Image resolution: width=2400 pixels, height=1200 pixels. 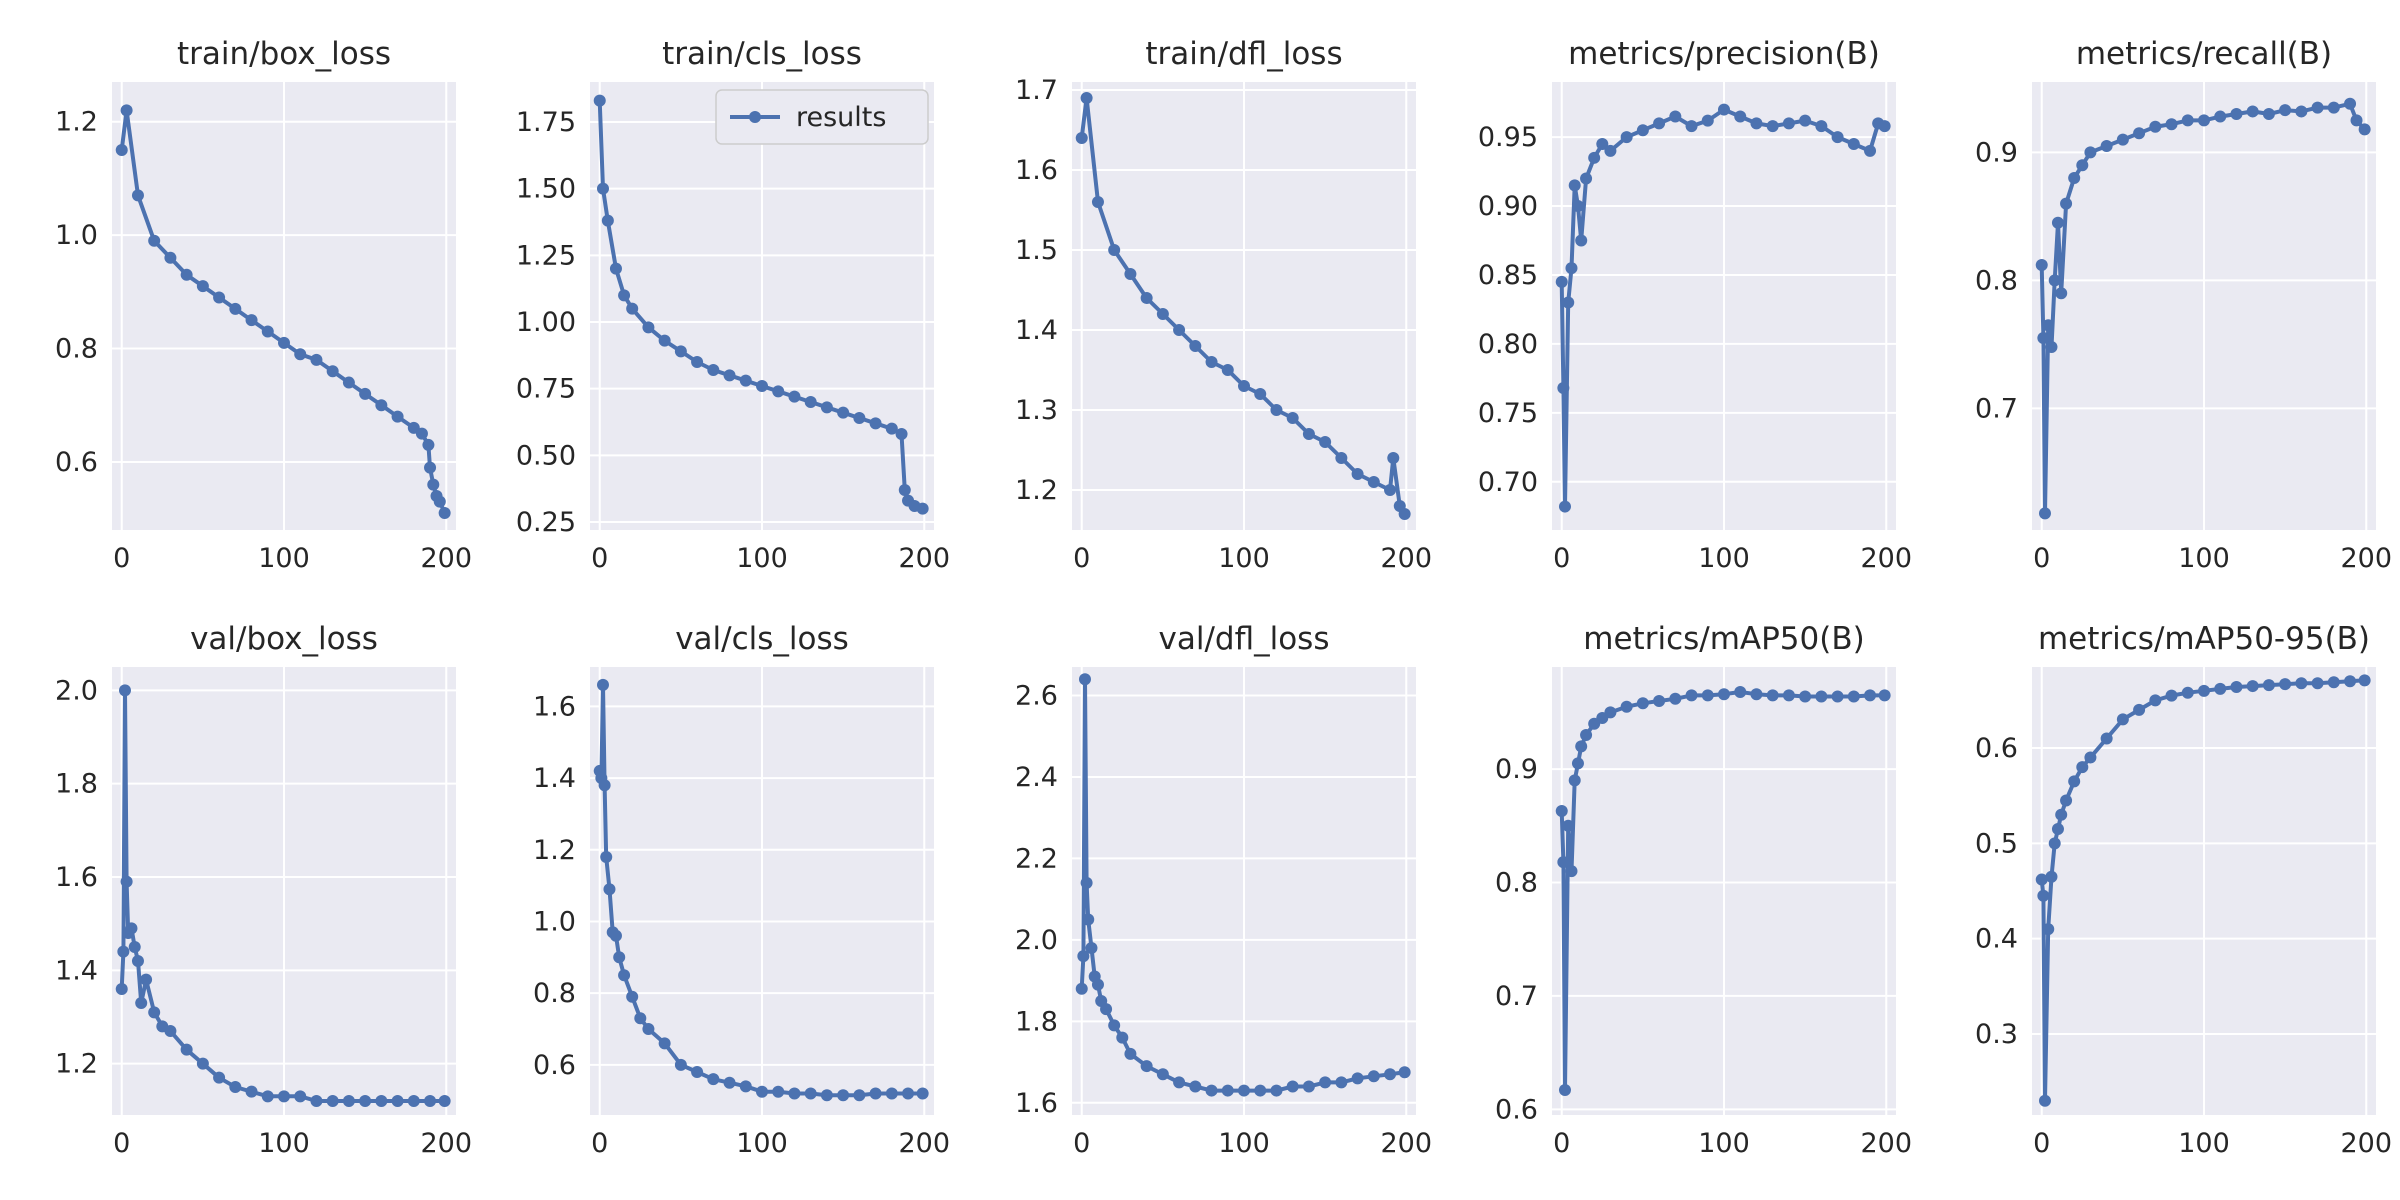 What do you see at coordinates (1508, 137) in the screenshot?
I see `y-tick-label: 0.95` at bounding box center [1508, 137].